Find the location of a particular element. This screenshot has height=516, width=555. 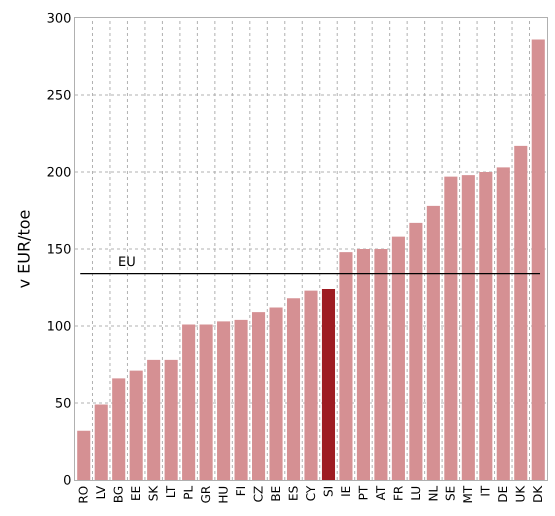

x-tick-label: LU is located at coordinates (415, 493).